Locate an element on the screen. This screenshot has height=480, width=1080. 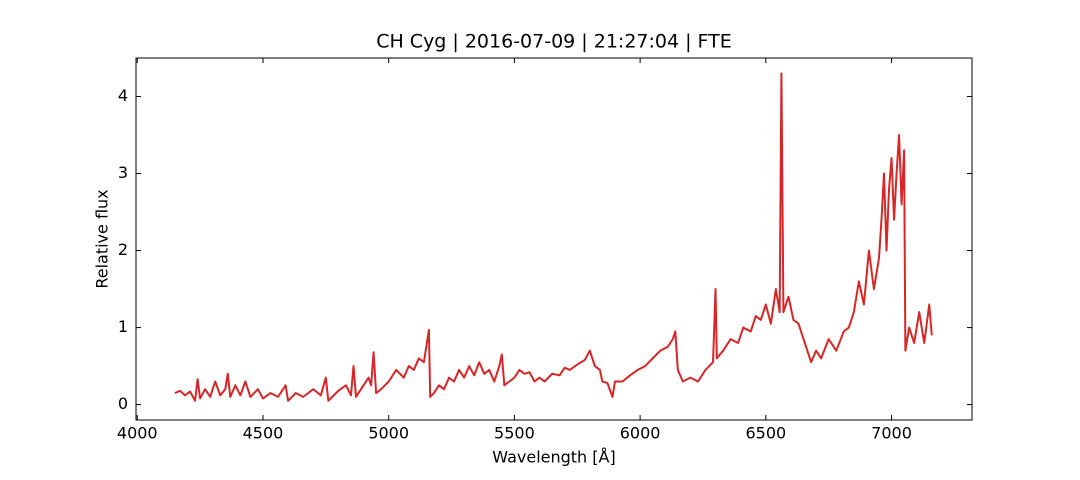
y-tick-label: 3 is located at coordinates (123, 172).